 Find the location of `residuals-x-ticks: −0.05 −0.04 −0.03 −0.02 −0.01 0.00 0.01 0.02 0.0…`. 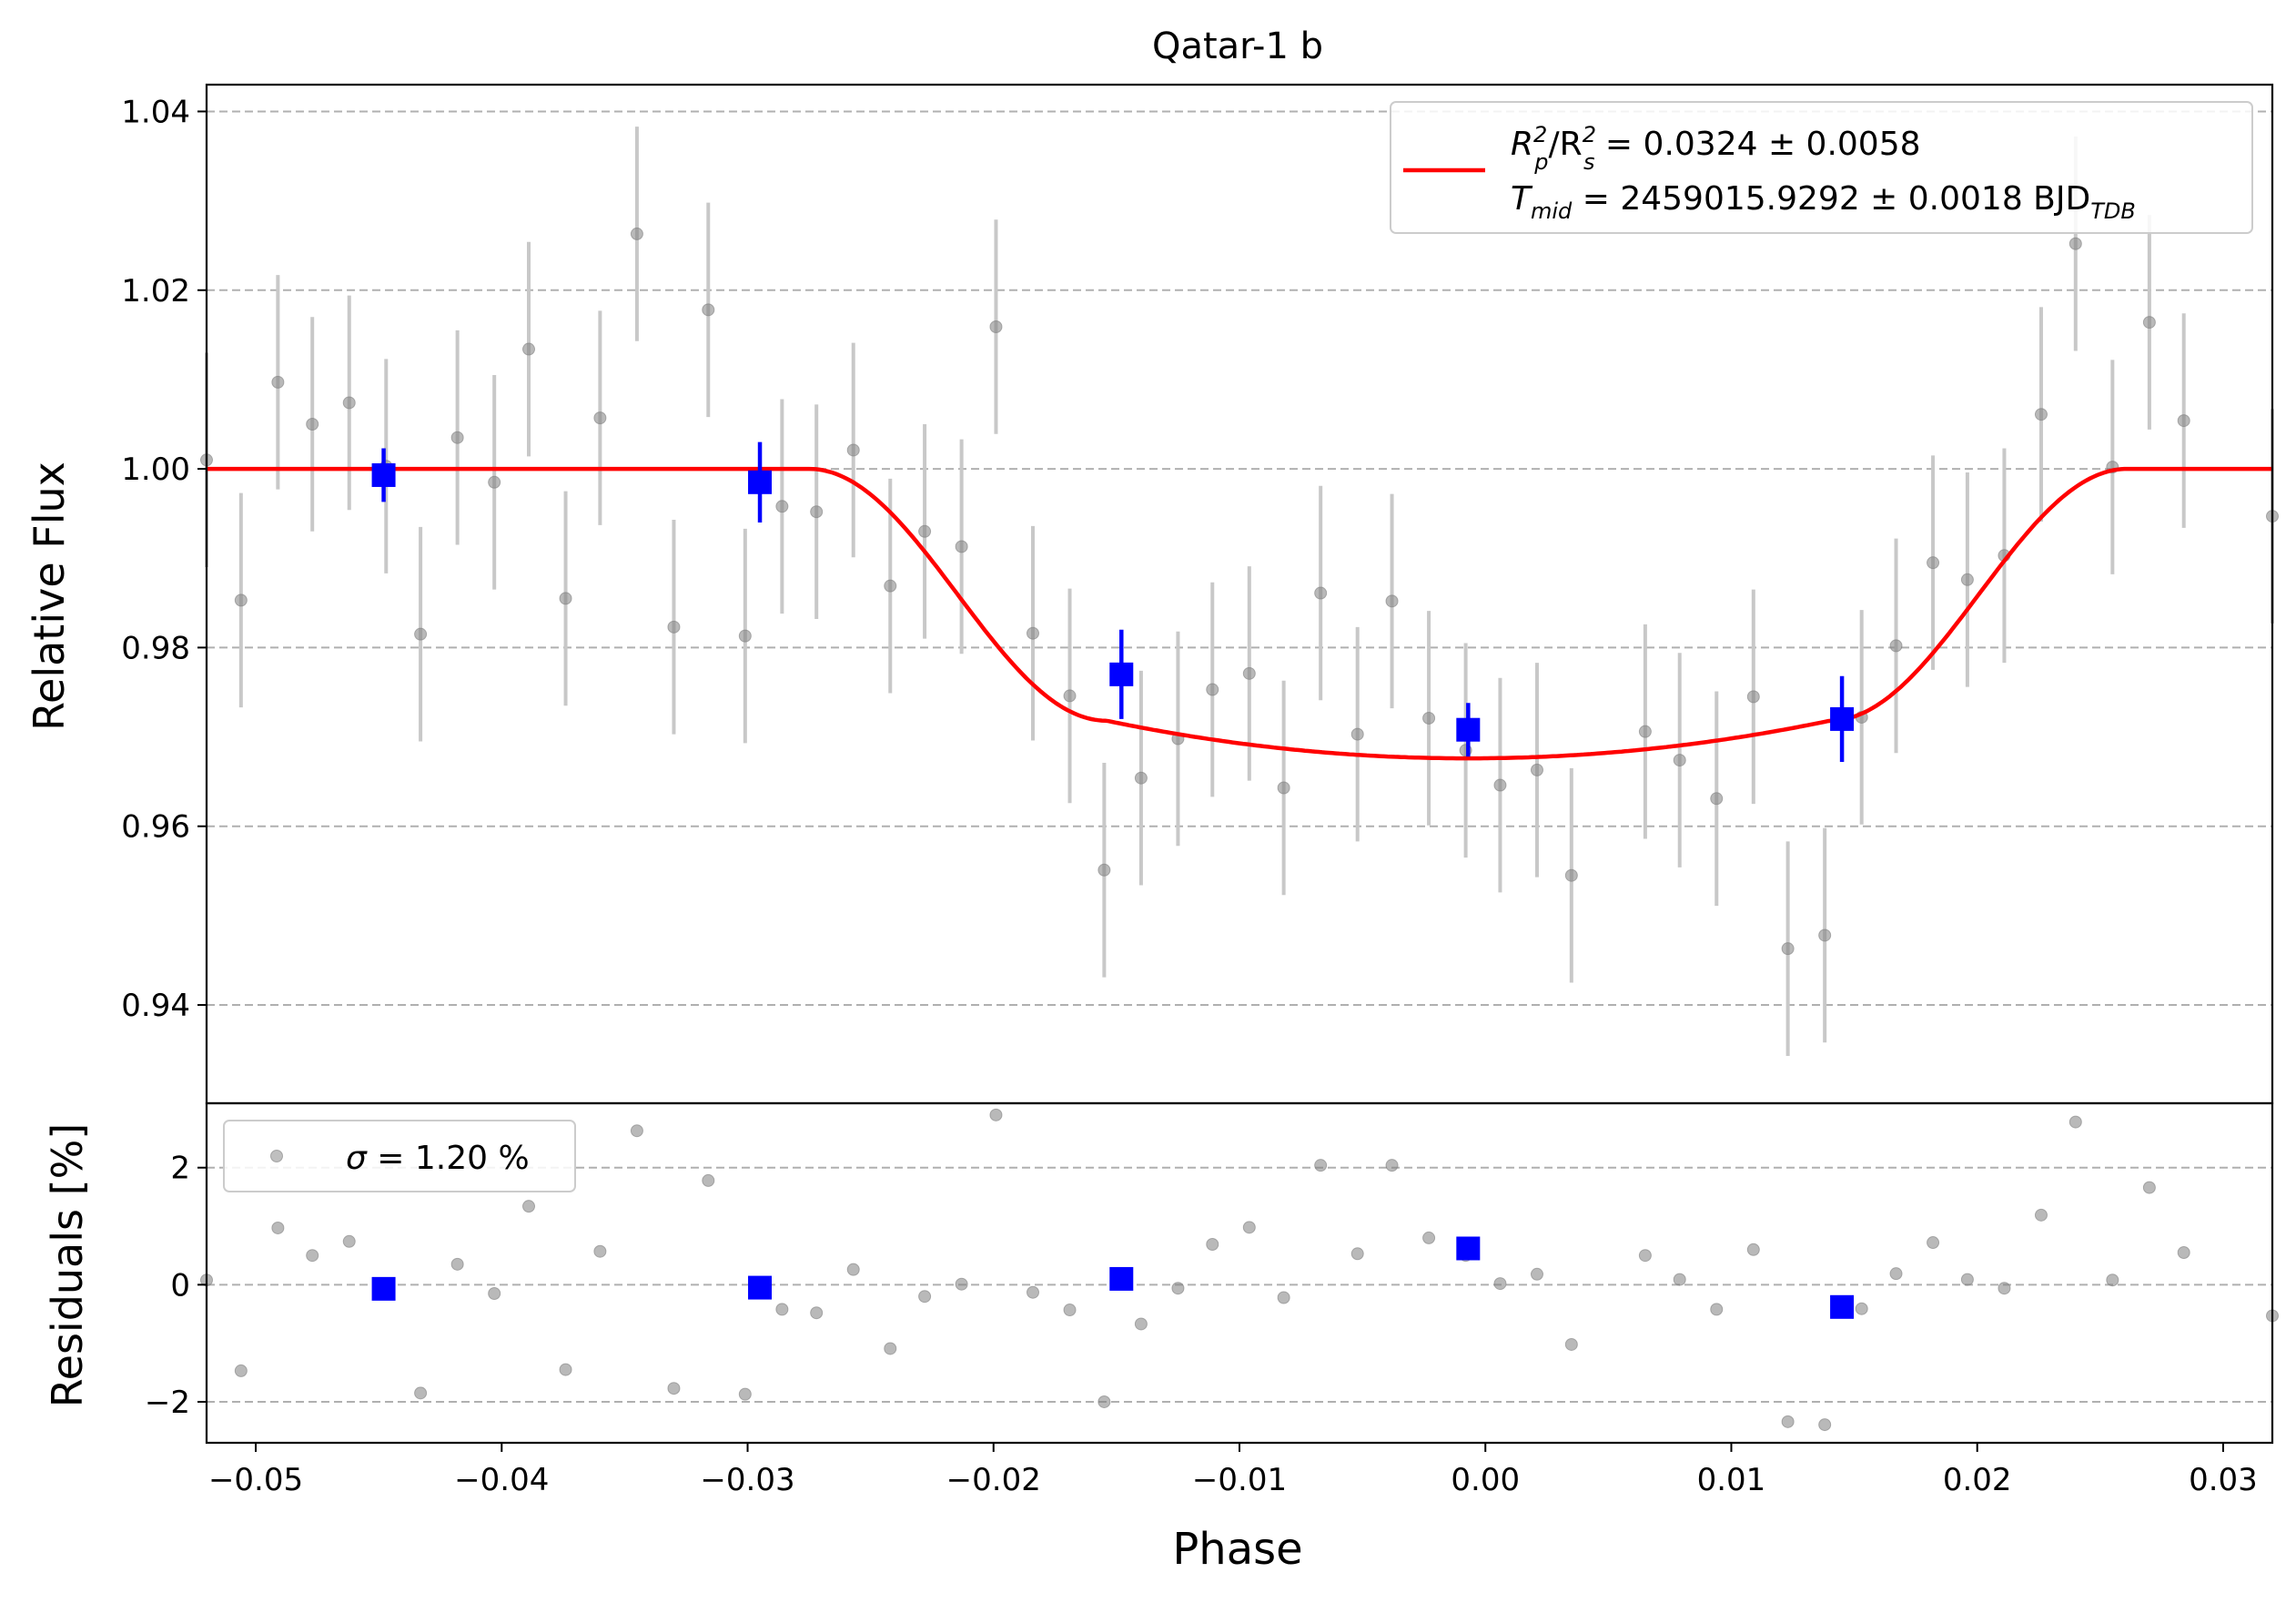

residuals-x-ticks: −0.05 −0.04 −0.03 −0.02 −0.01 0.00 0.01 0.02 0.0… is located at coordinates (1233, 1470).